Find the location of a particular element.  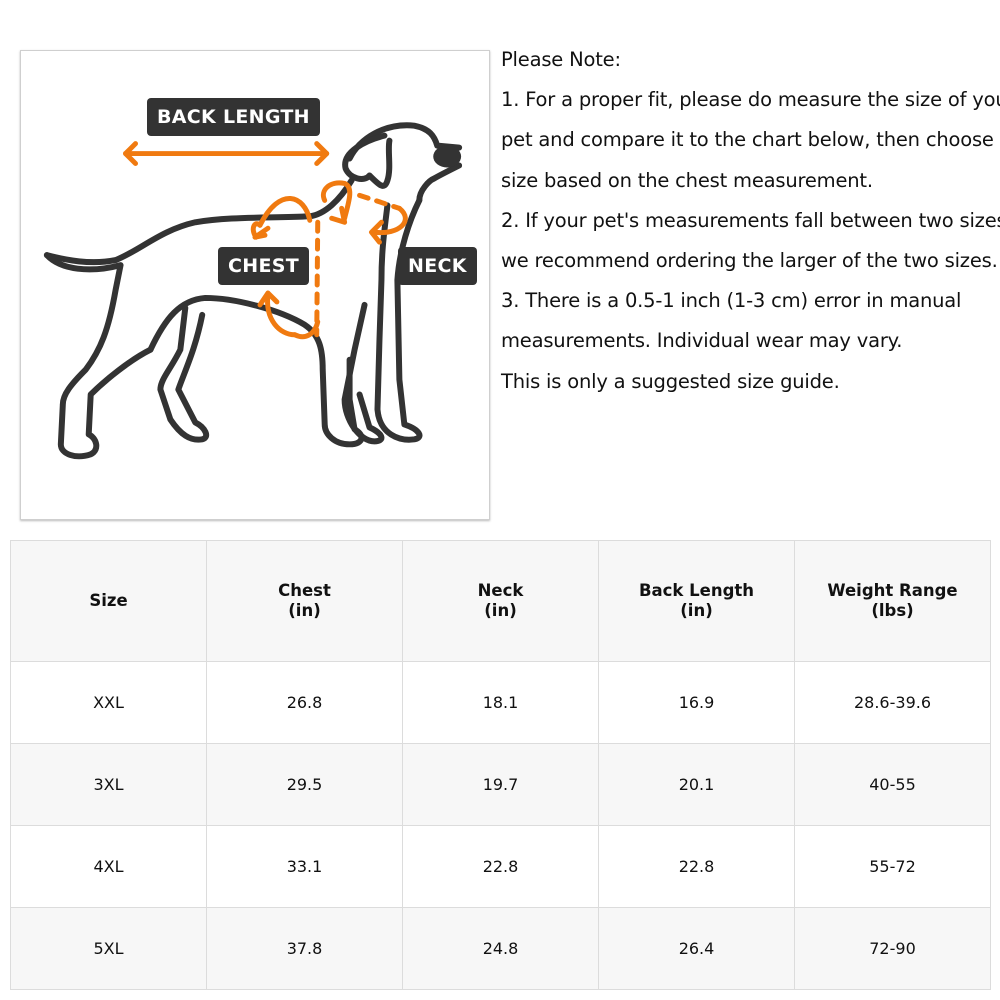

cell-neck: 18.1 is located at coordinates (500, 702).